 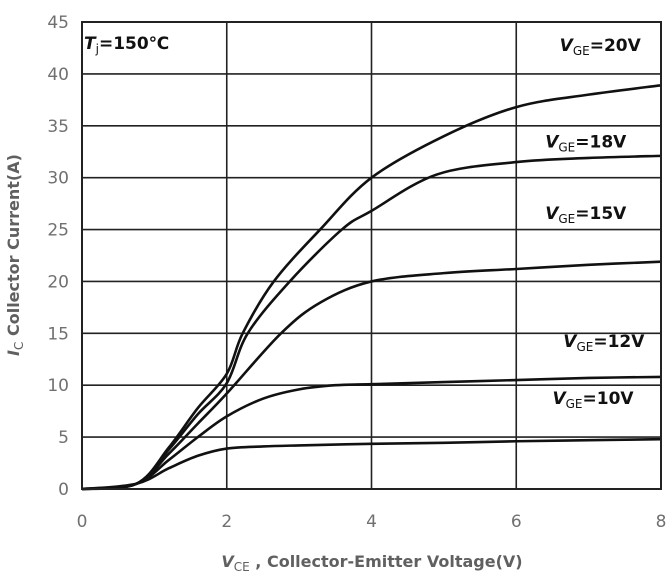 I want to click on y-tick-label: 45, so click(x=58, y=23).